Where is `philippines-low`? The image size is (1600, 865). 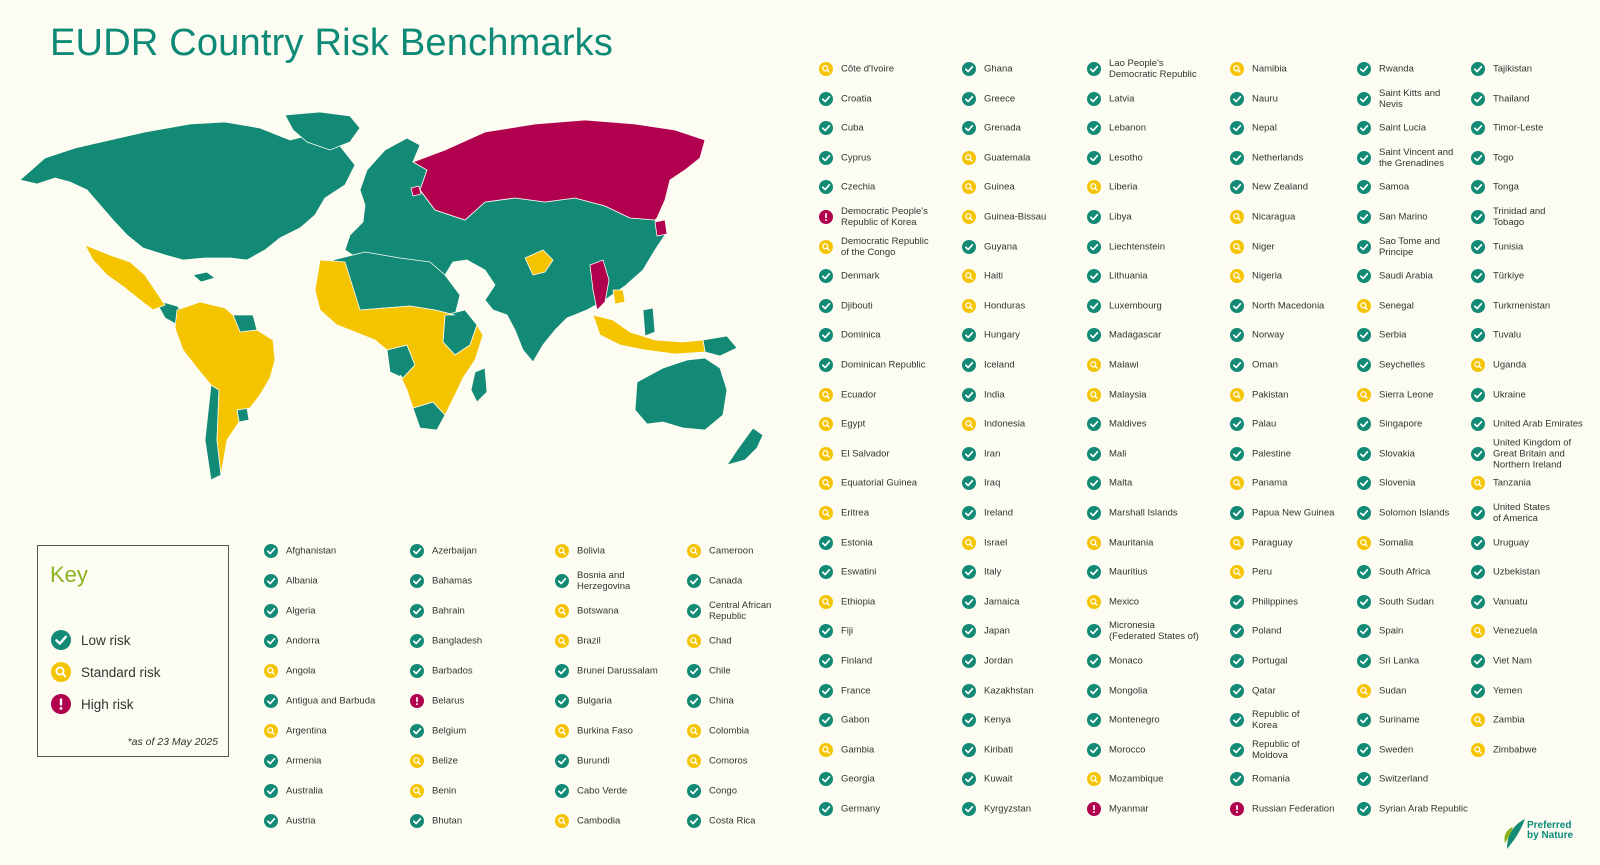
philippines-low is located at coordinates (649, 322).